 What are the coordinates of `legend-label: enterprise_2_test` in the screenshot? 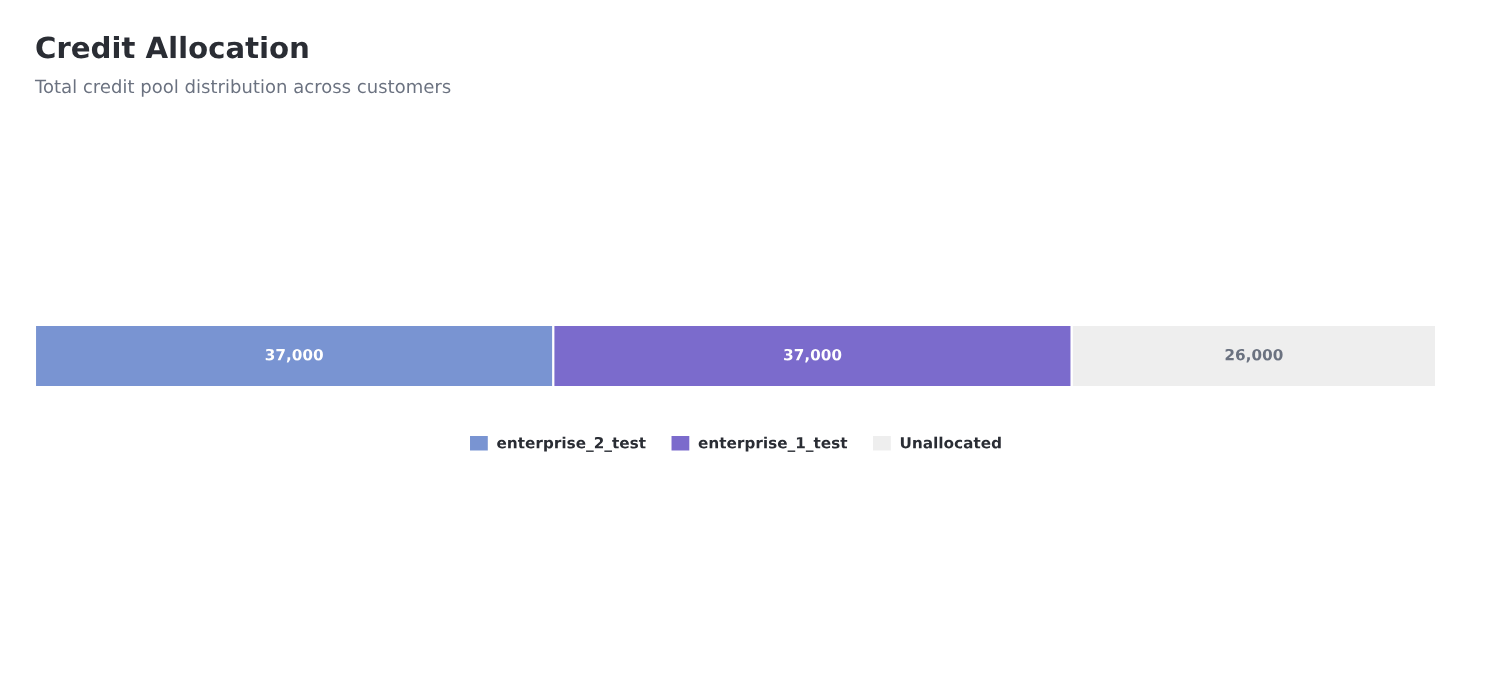 It's located at (571, 444).